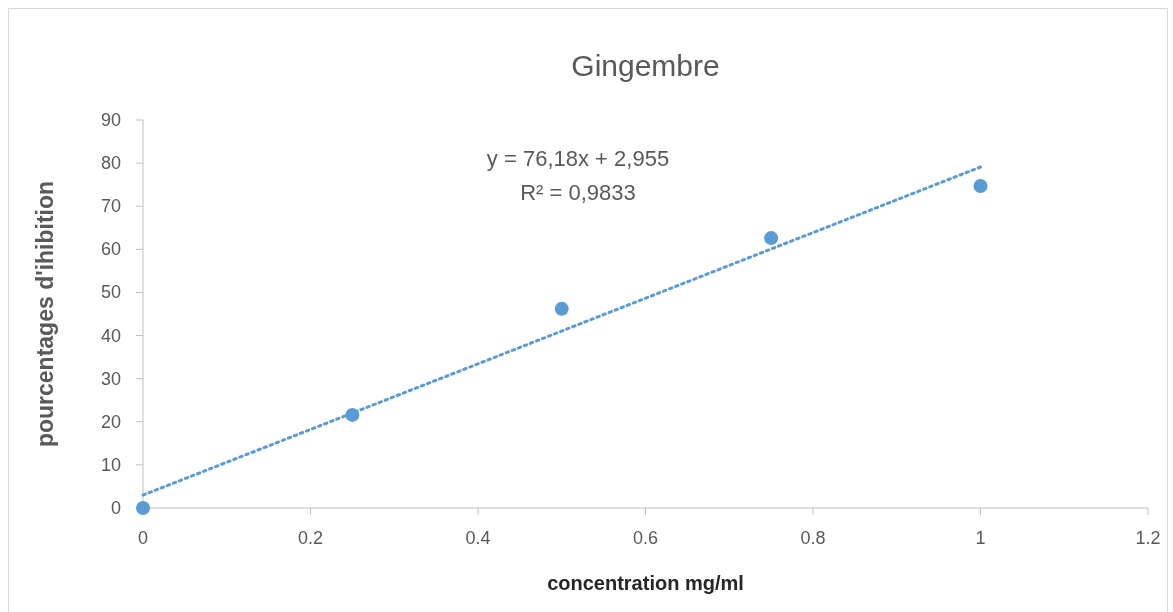 The width and height of the screenshot is (1173, 612). Describe the element at coordinates (45, 314) in the screenshot. I see `y-axis-title: pourcentages d'ihibition` at that location.